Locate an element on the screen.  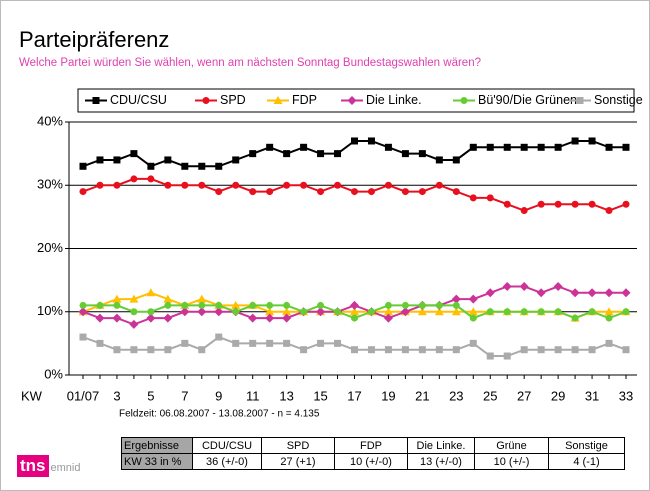
x-tick-label: 31 is located at coordinates (592, 395).